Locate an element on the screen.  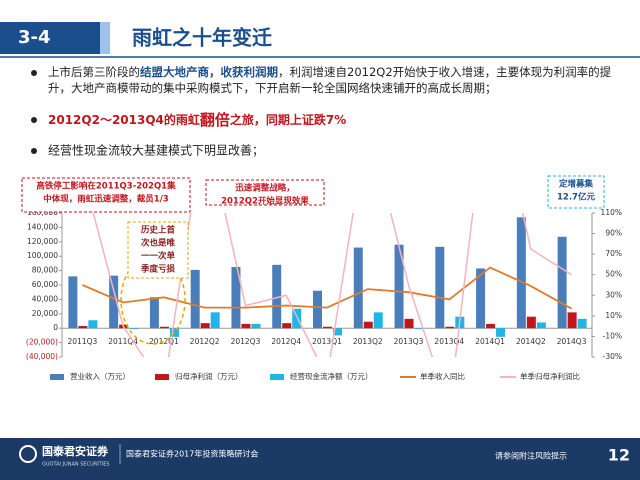
y-tick-label: 100,000 is located at coordinates (42, 255).